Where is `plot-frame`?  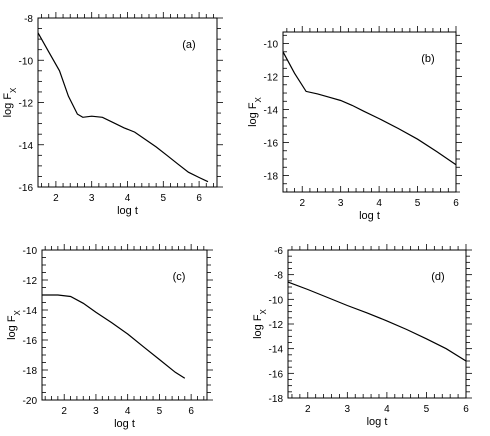
plot-frame is located at coordinates (369, 112).